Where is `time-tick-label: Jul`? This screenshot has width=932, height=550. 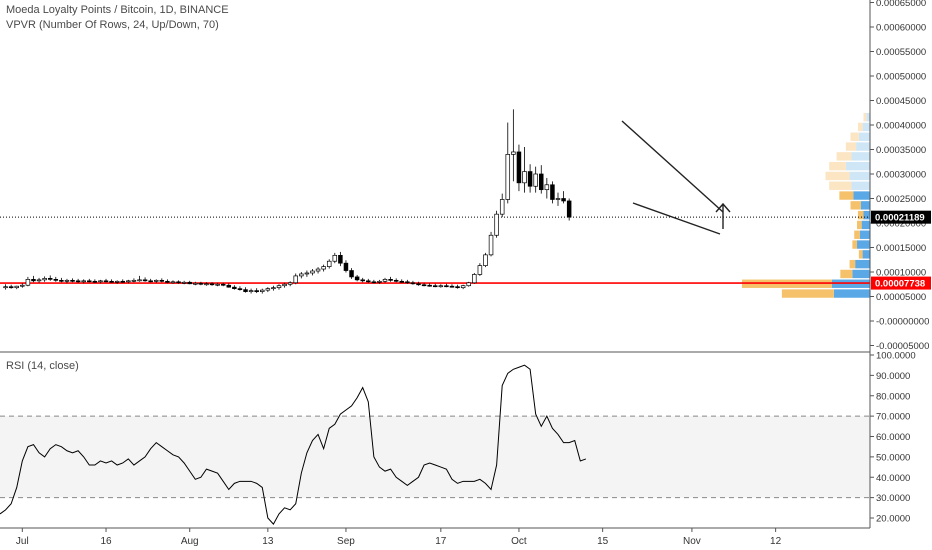 time-tick-label: Jul is located at coordinates (22, 541).